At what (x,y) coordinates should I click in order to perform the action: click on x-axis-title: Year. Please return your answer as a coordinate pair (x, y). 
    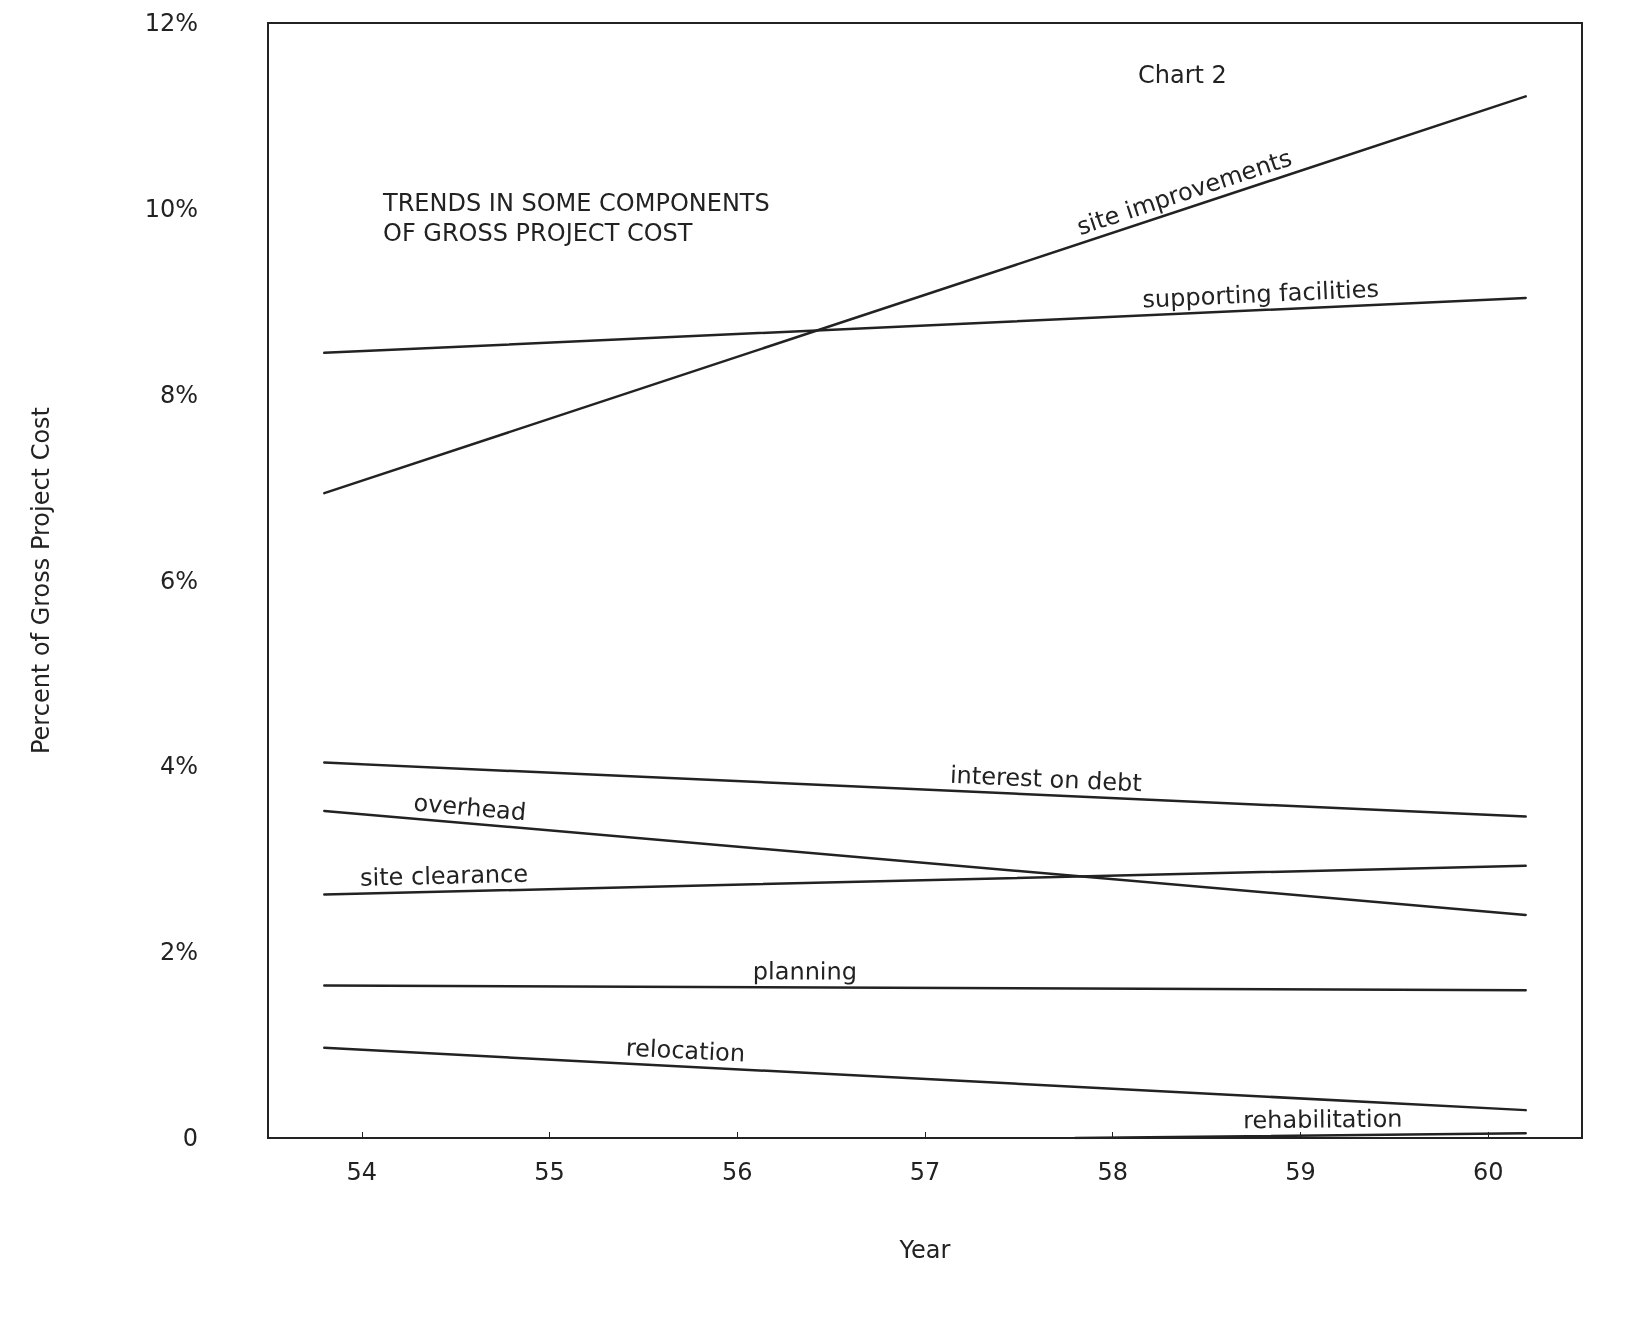
    Looking at the image, I should click on (924, 1250).